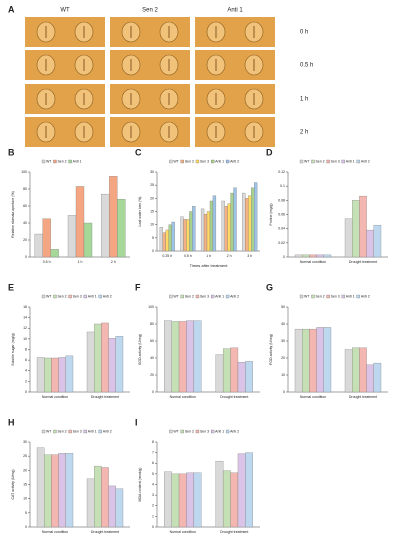 The height and width of the screenshot is (550, 393). What do you see at coordinates (281, 172) in the screenshot?
I see `y-tick-label: 0.12` at bounding box center [281, 172].